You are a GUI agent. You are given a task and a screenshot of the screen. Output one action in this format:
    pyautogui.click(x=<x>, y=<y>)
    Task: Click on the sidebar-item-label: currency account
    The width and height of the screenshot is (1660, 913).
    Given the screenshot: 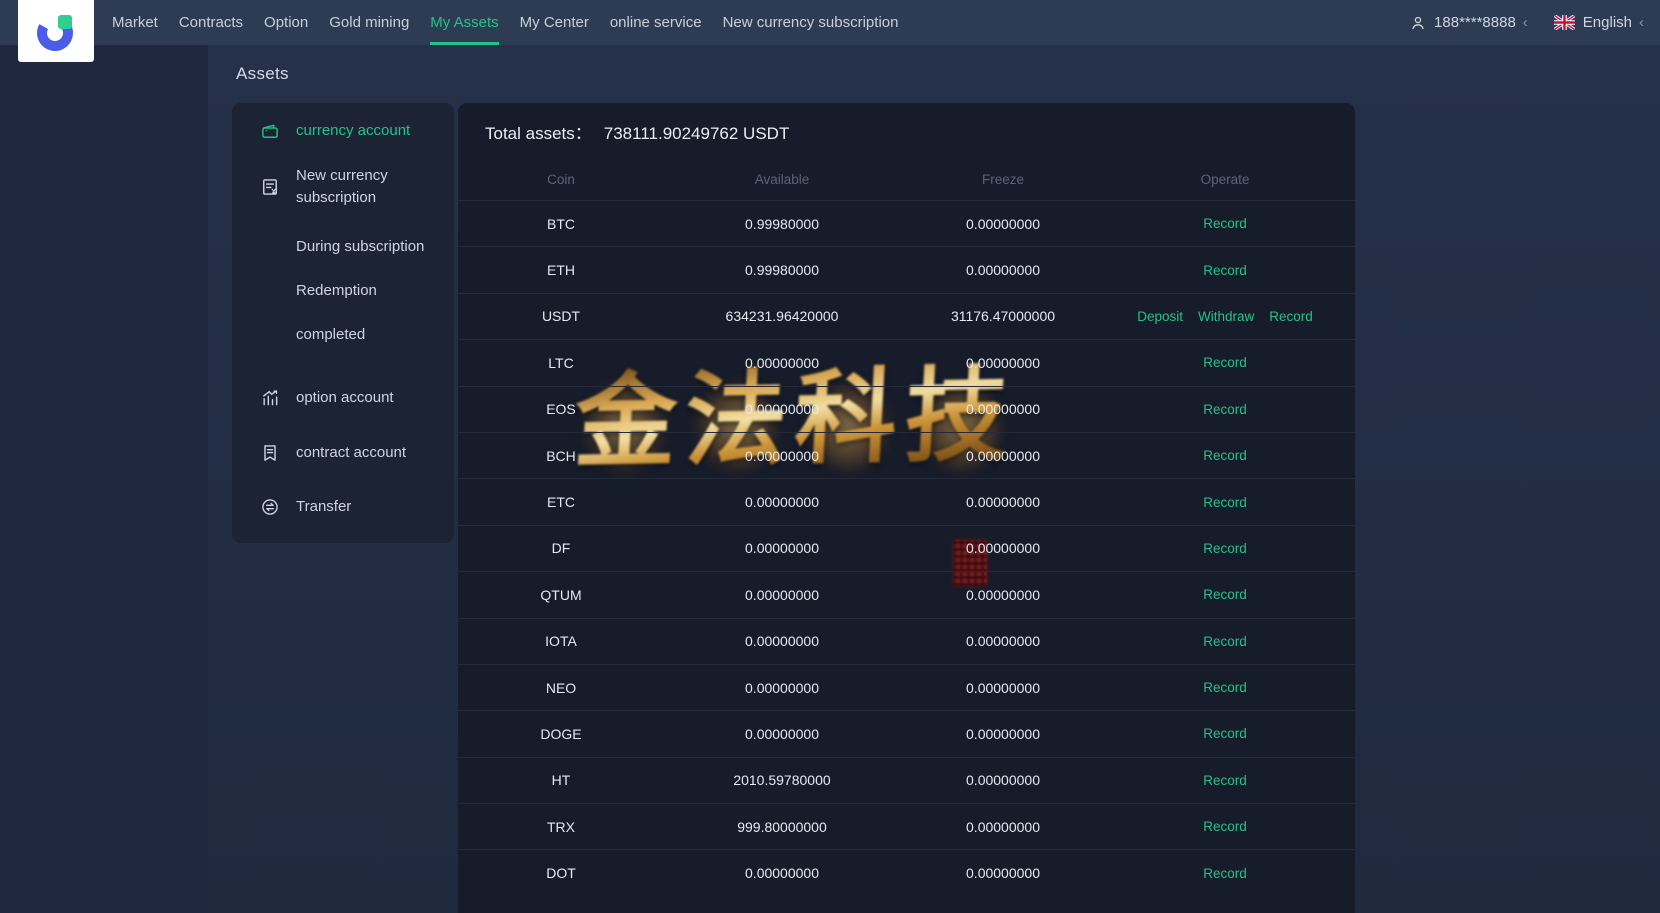 What is the action you would take?
    pyautogui.click(x=353, y=131)
    